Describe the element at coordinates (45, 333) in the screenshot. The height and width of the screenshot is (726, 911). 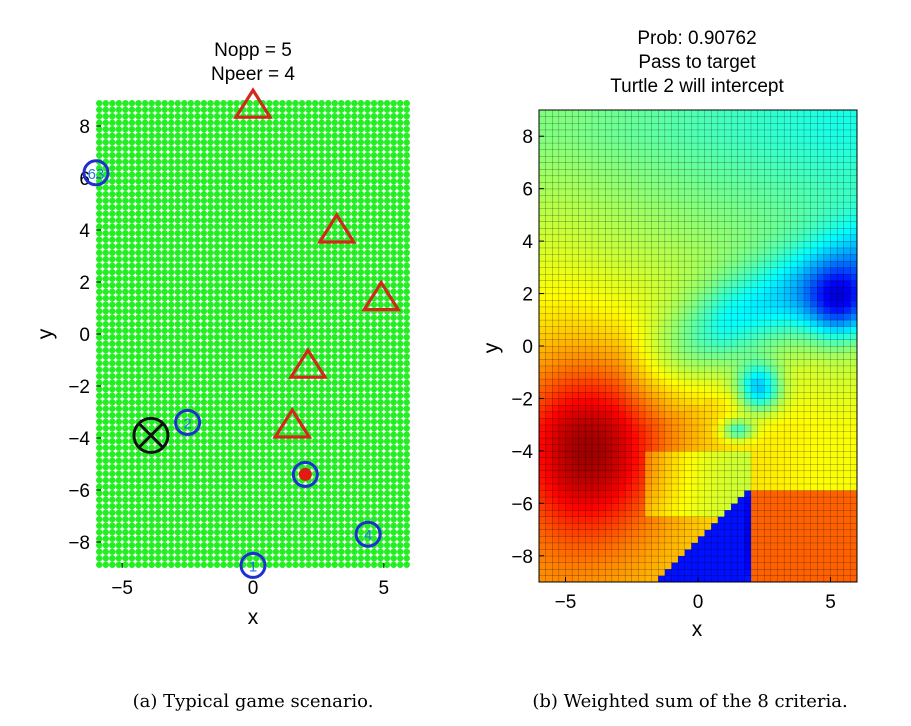
I see `left-y-axis-label: y` at that location.